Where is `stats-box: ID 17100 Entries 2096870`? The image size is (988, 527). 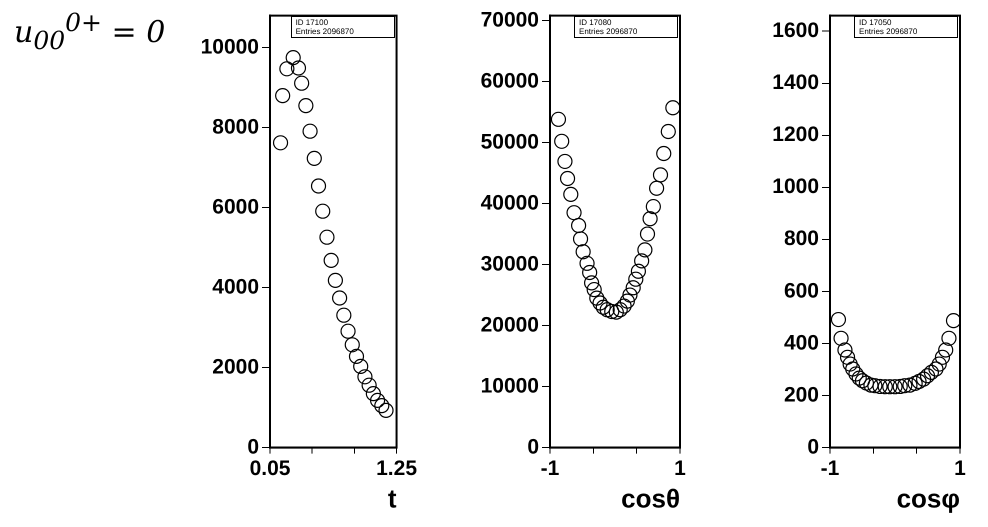
stats-box: ID 17100 Entries 2096870 is located at coordinates (342, 27).